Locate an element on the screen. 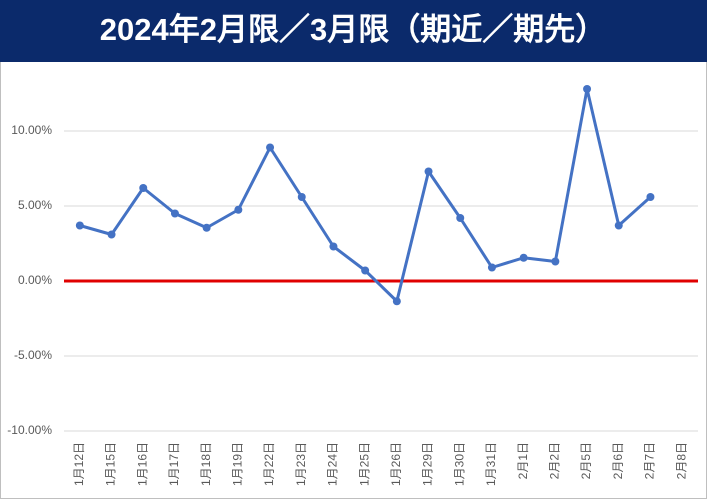 This screenshot has height=504, width=707. x-tick-label: 1月23日 is located at coordinates (301, 464).